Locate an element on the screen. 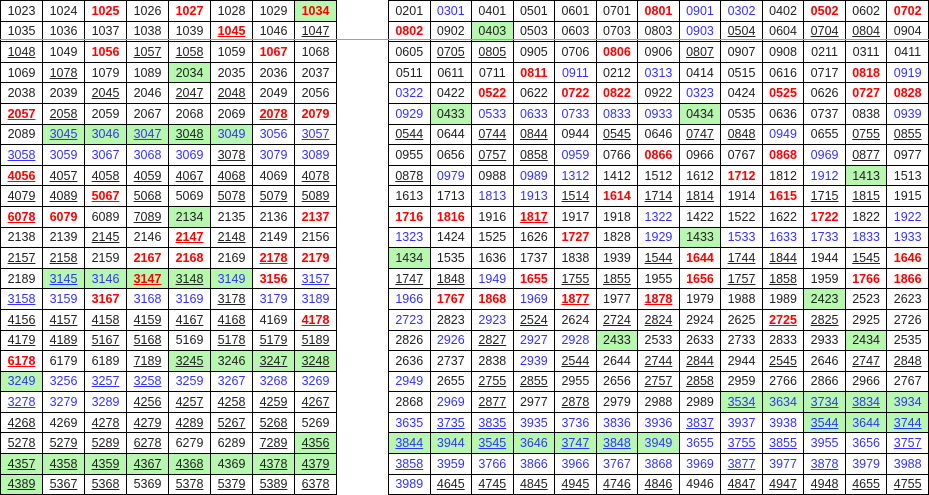  grid-cell: 2069 is located at coordinates (231, 113).